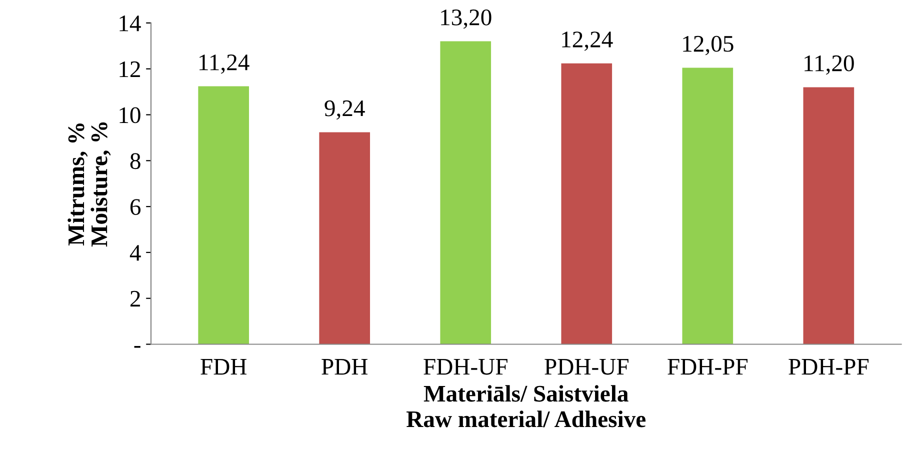 The width and height of the screenshot is (915, 459). I want to click on y-tick-label: 12, so click(130, 69).